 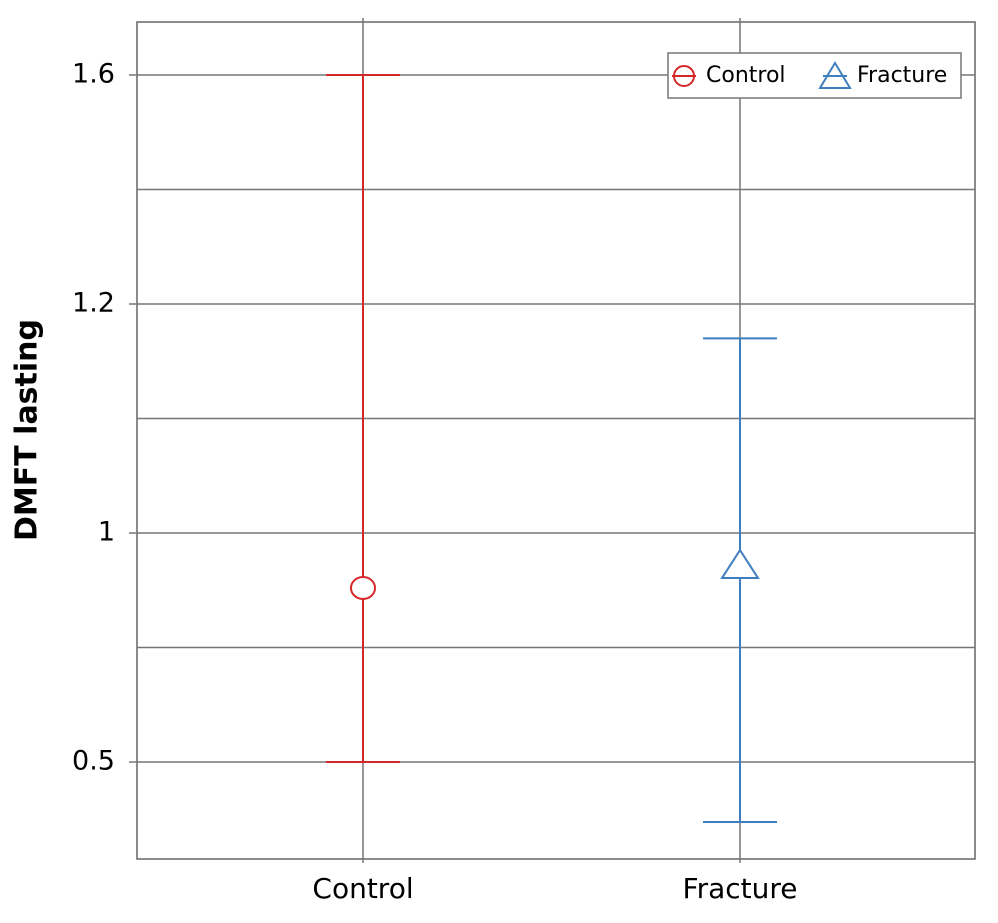 I want to click on legend: Control Fracture, so click(x=814, y=75).